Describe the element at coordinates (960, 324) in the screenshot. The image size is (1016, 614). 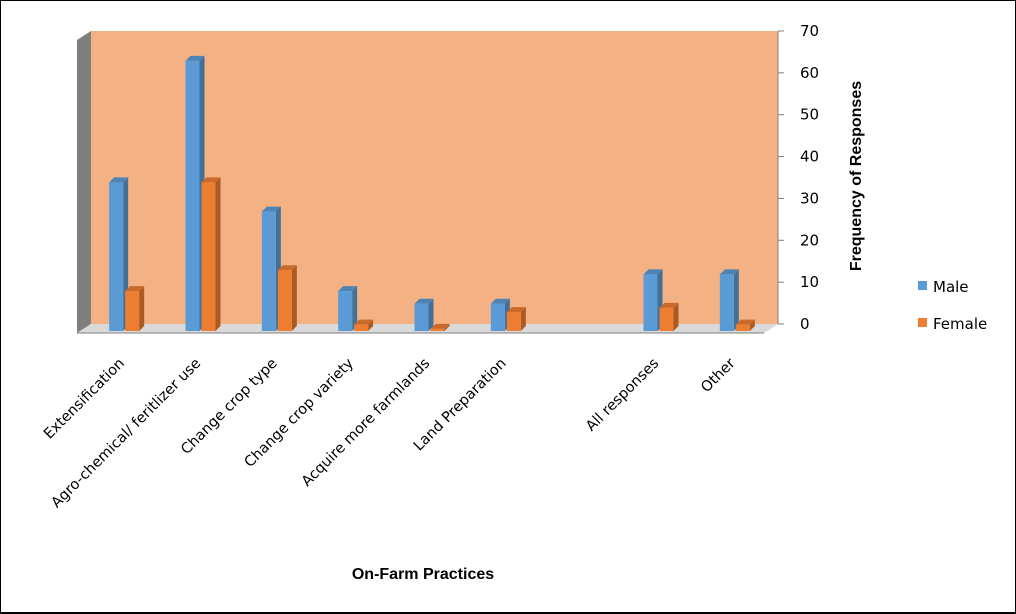
I see `legend-label-female: Female` at that location.